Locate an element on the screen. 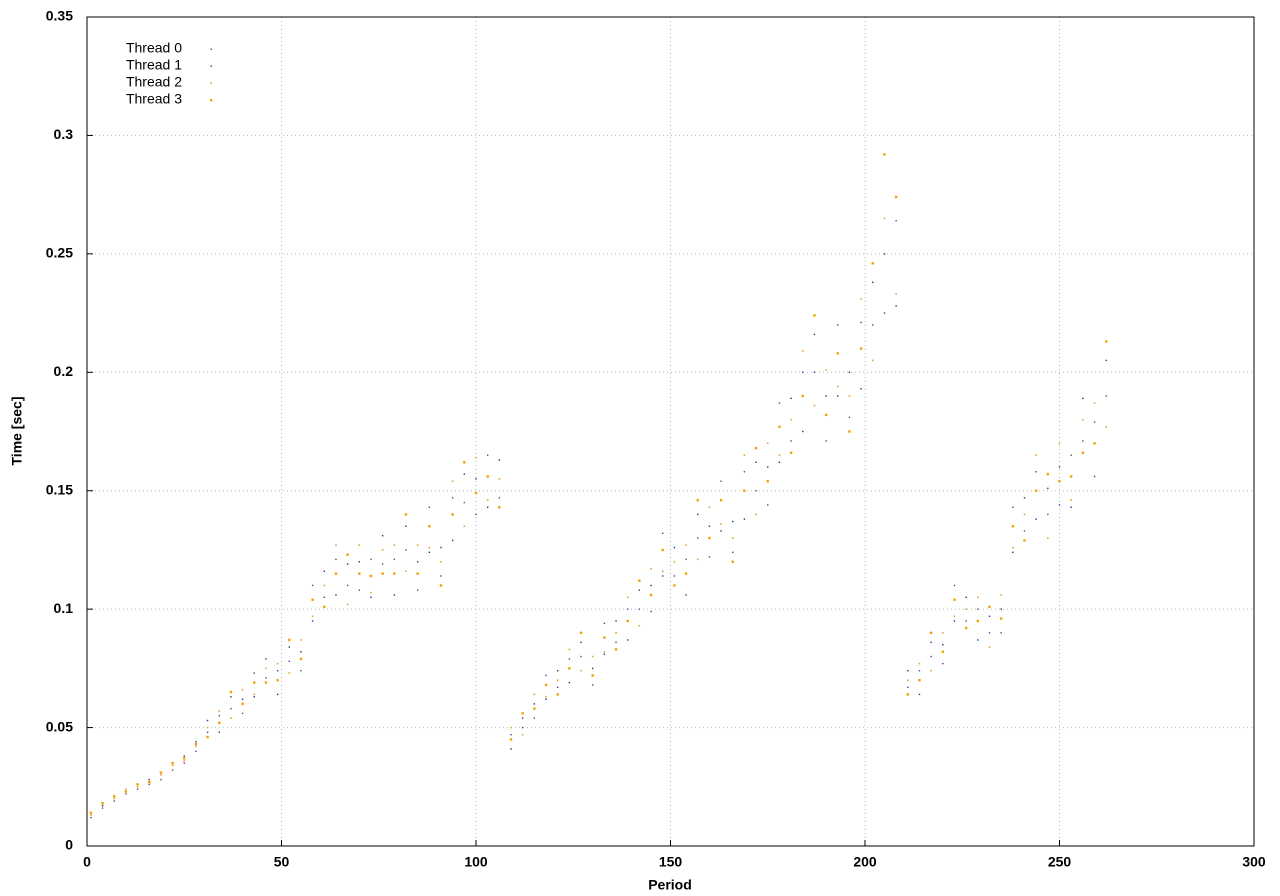 The width and height of the screenshot is (1280, 896). y-tick-label: 0.35 is located at coordinates (59, 16).